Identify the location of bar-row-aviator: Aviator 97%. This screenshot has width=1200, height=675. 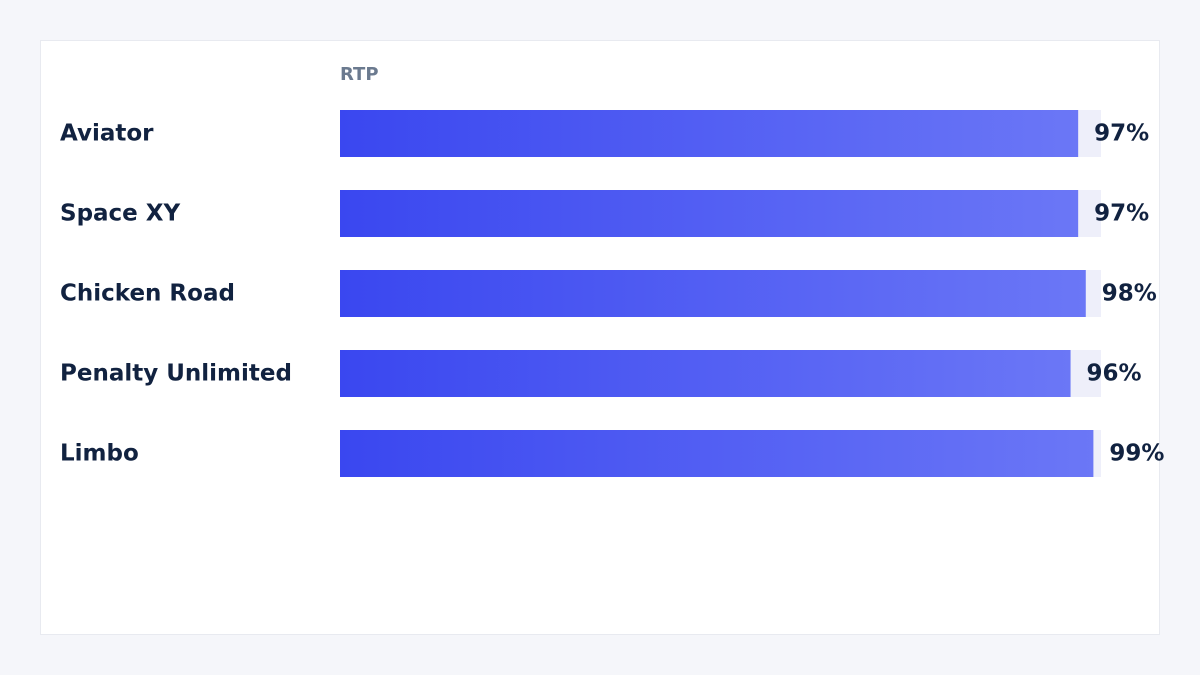
(604, 133).